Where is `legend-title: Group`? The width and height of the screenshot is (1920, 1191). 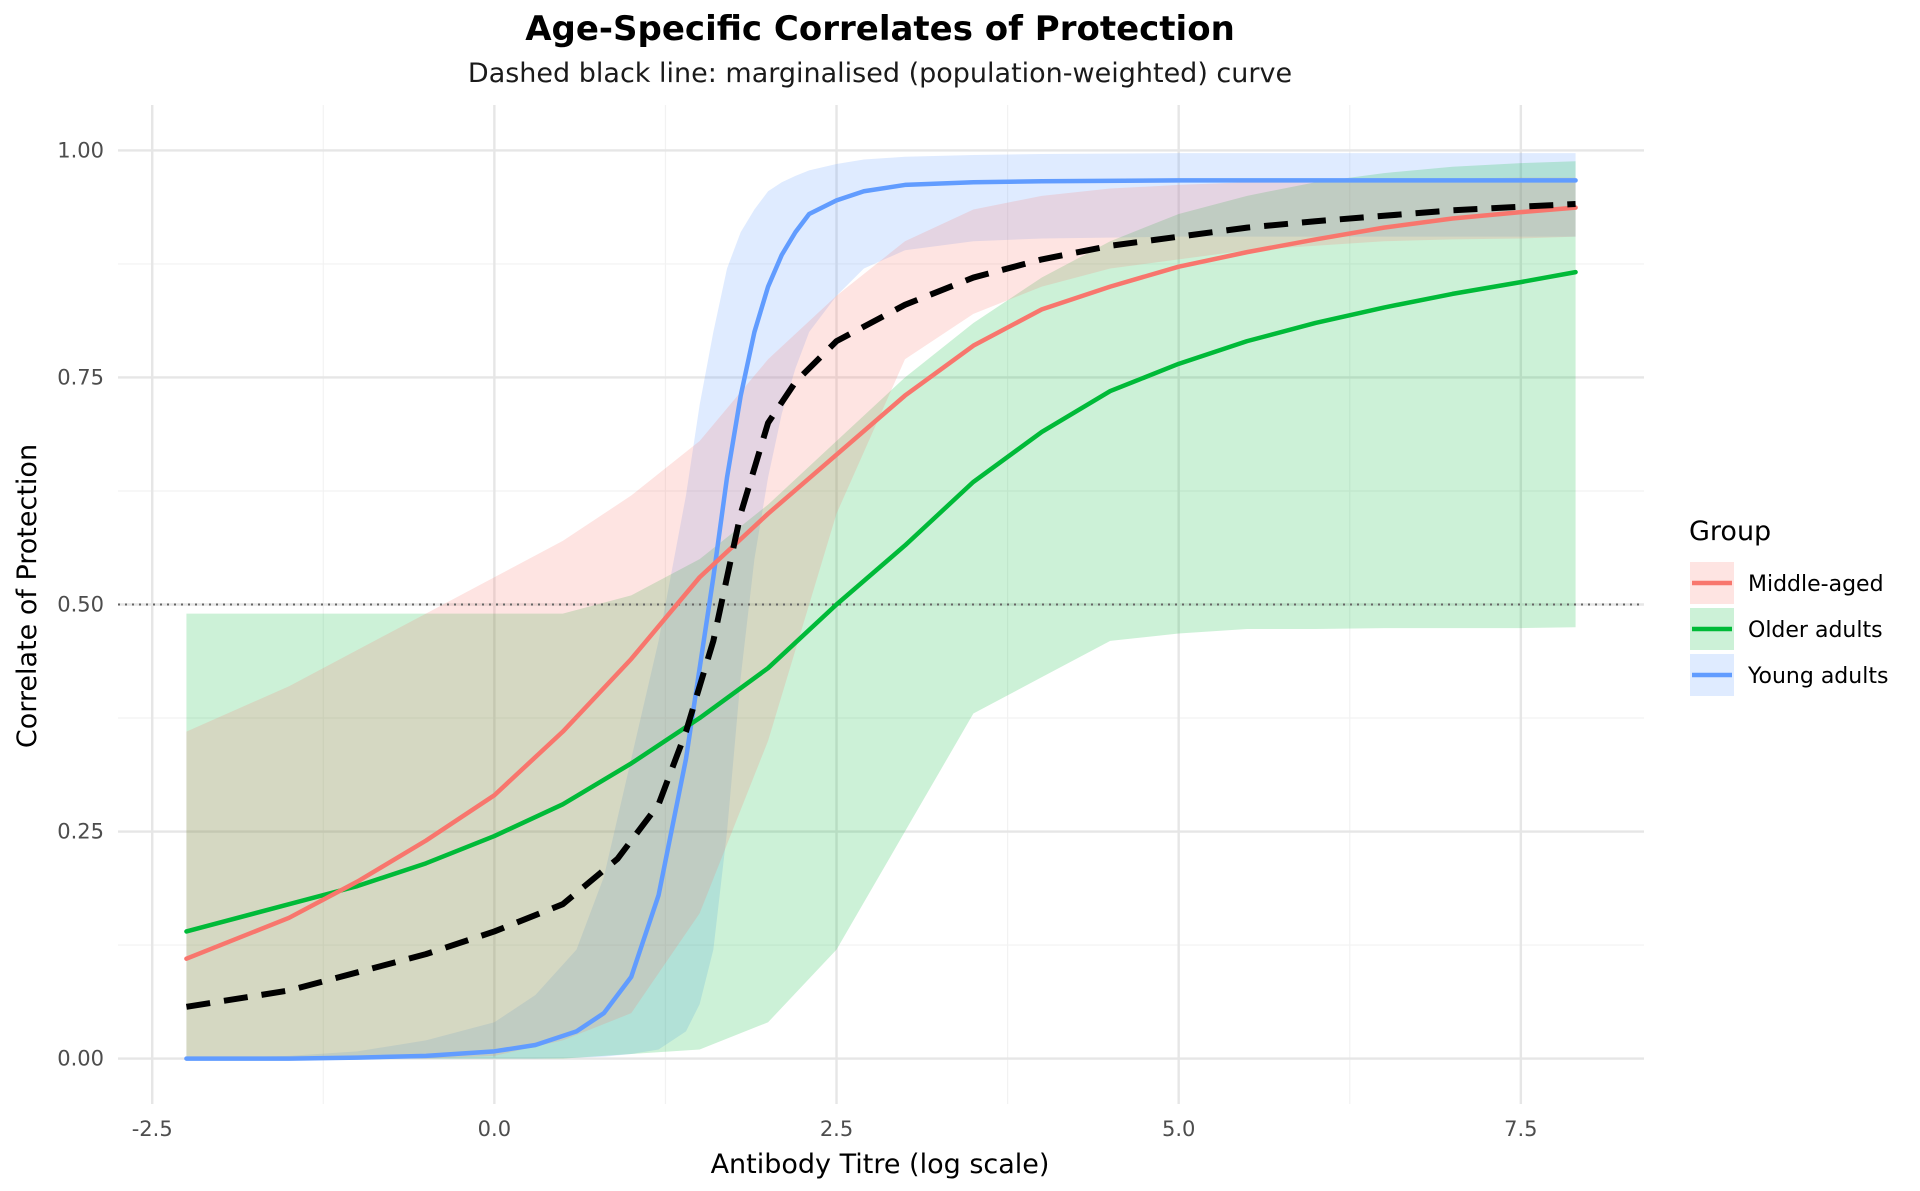 legend-title: Group is located at coordinates (1730, 531).